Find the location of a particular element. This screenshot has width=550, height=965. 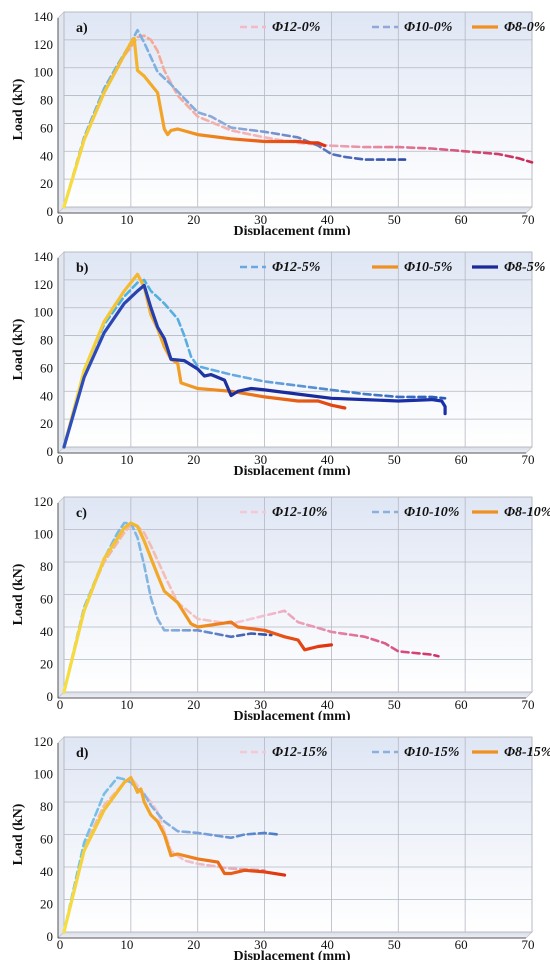

legend-entry: Φ12-0% is located at coordinates (296, 27).